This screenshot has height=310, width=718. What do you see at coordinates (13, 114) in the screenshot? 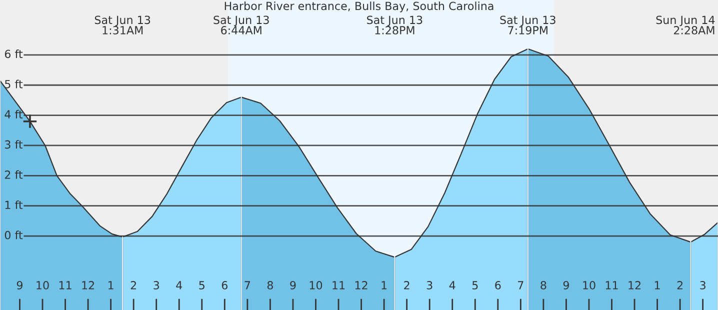
I see `y-tick-label: 4 ft` at bounding box center [13, 114].